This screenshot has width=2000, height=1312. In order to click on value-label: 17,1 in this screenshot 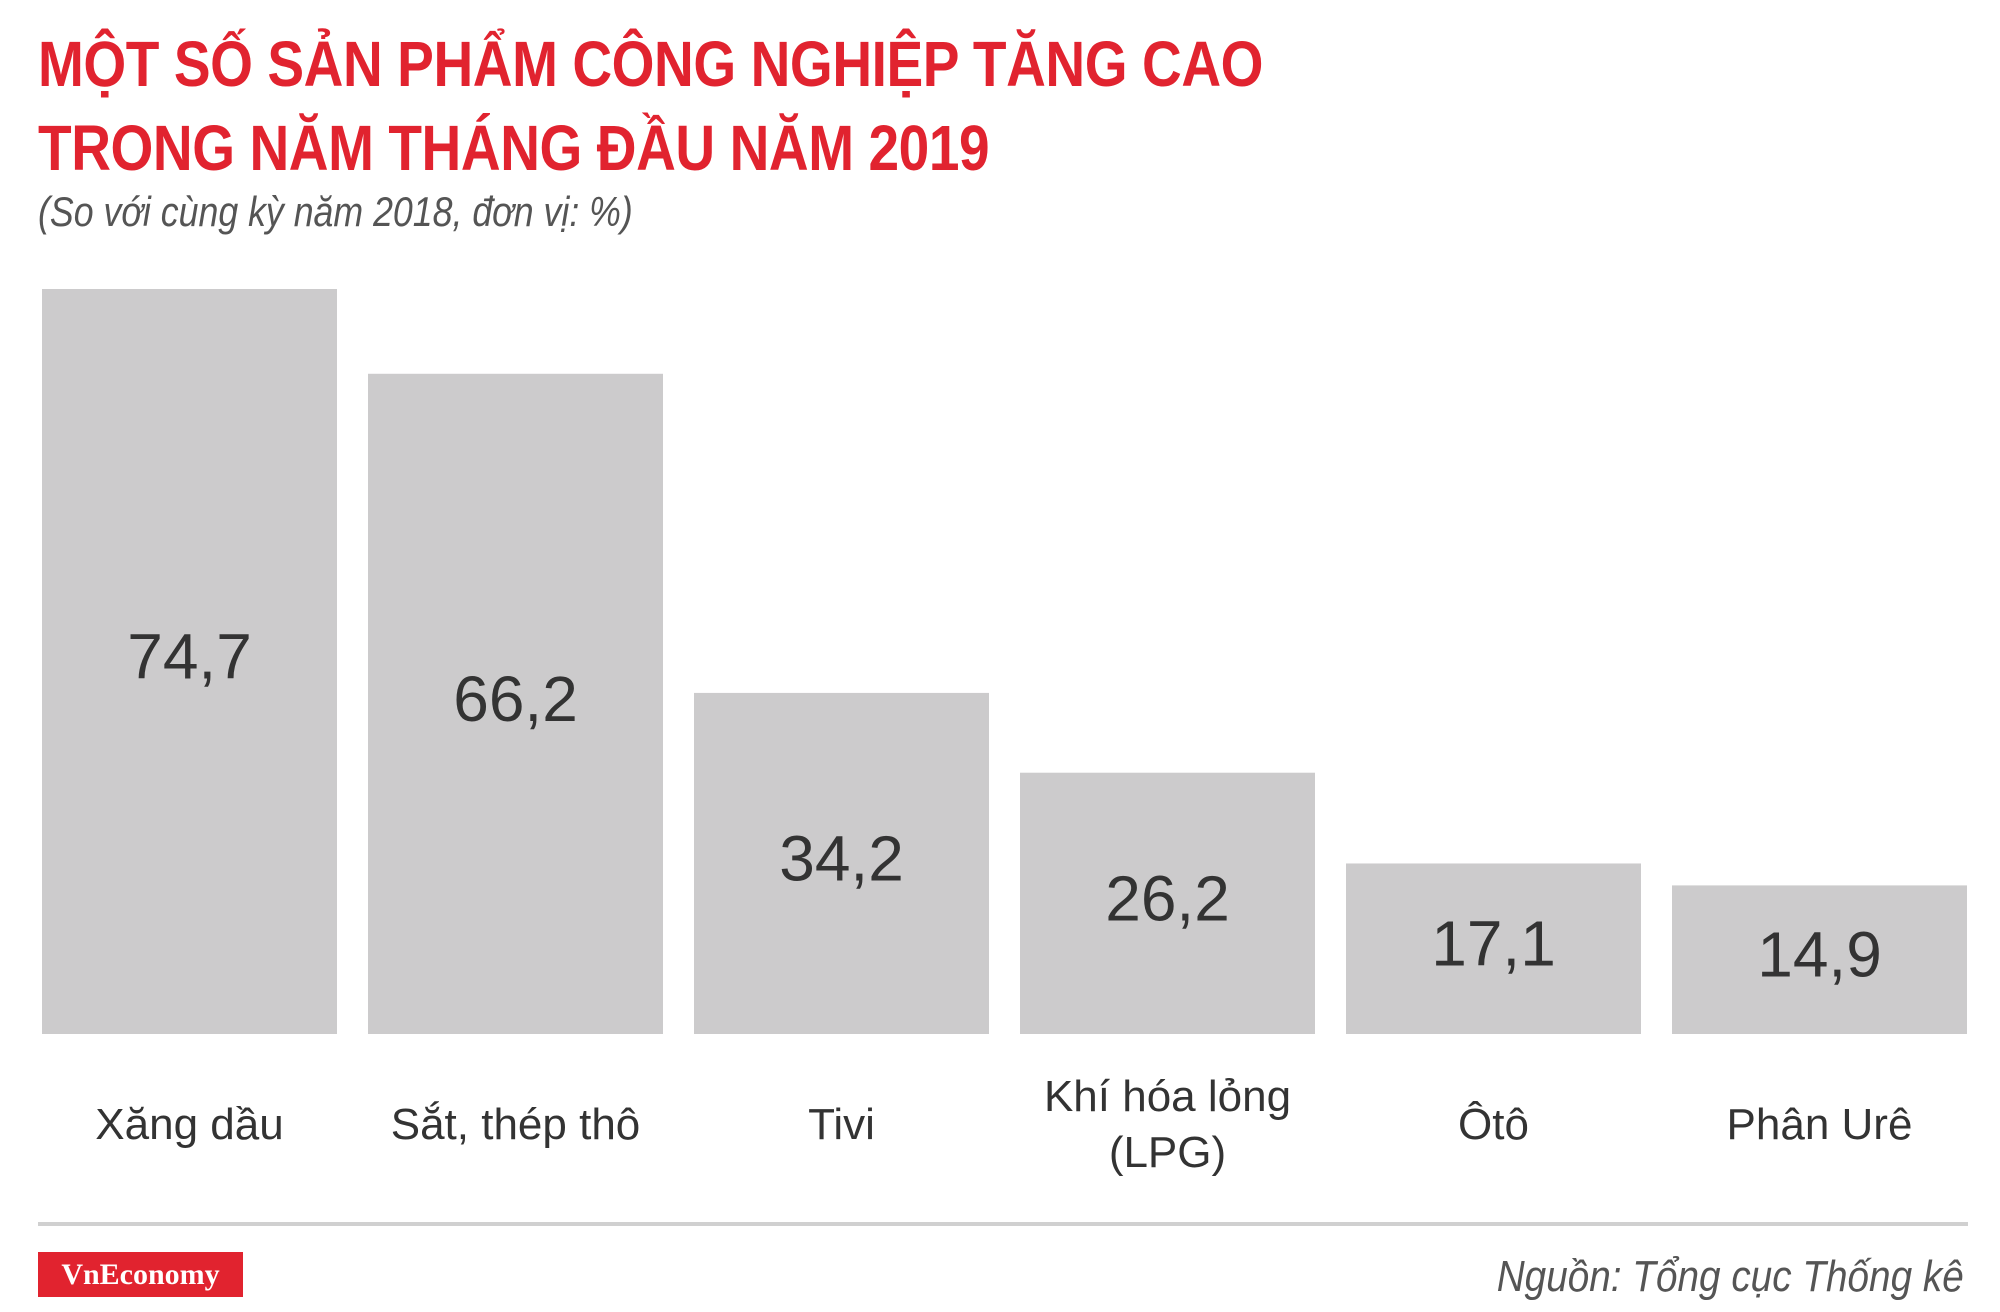, I will do `click(1493, 944)`.